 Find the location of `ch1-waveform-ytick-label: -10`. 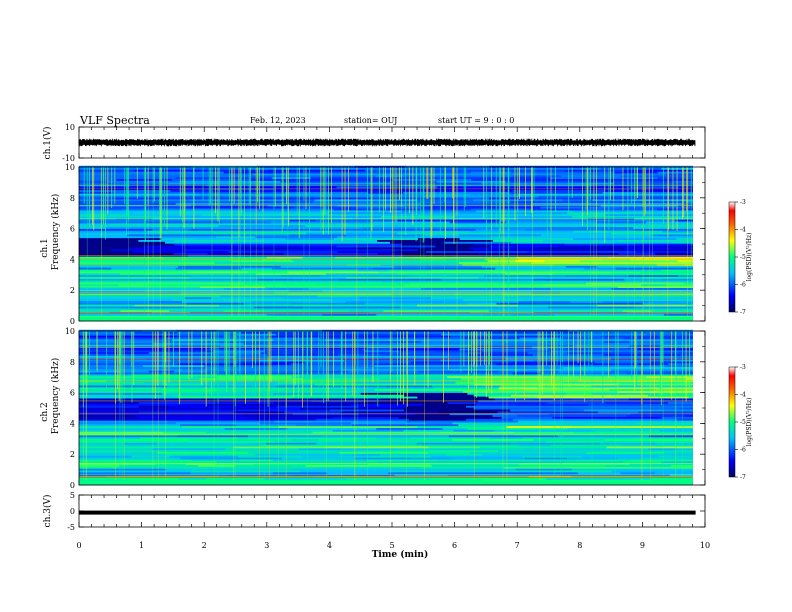

ch1-waveform-ytick-label: -10 is located at coordinates (68, 158).